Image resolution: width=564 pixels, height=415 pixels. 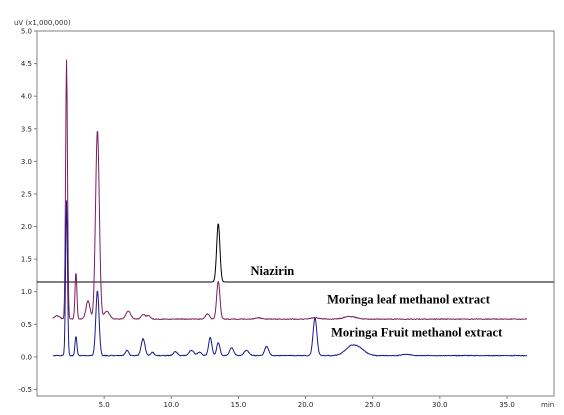 I want to click on x-tick-label: 15.0, so click(x=239, y=405).